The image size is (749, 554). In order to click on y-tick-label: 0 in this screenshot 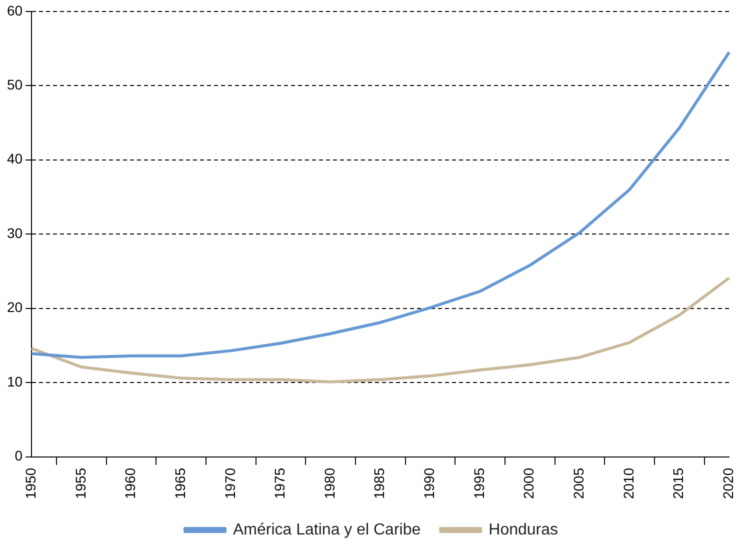, I will do `click(18, 456)`.